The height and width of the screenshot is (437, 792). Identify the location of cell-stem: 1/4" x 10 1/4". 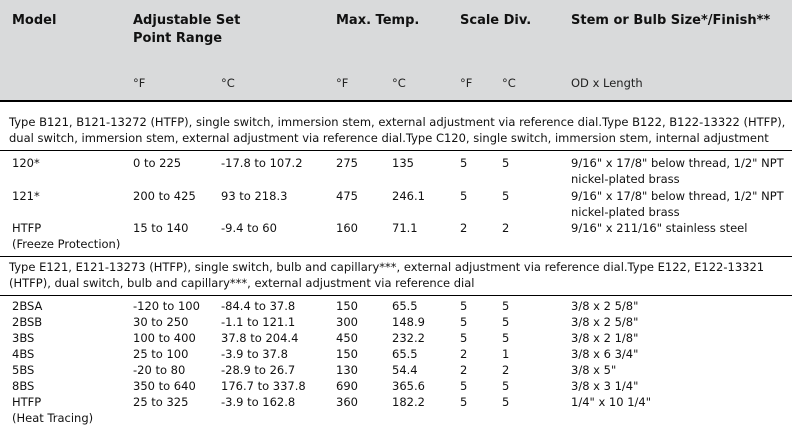
(611, 402).